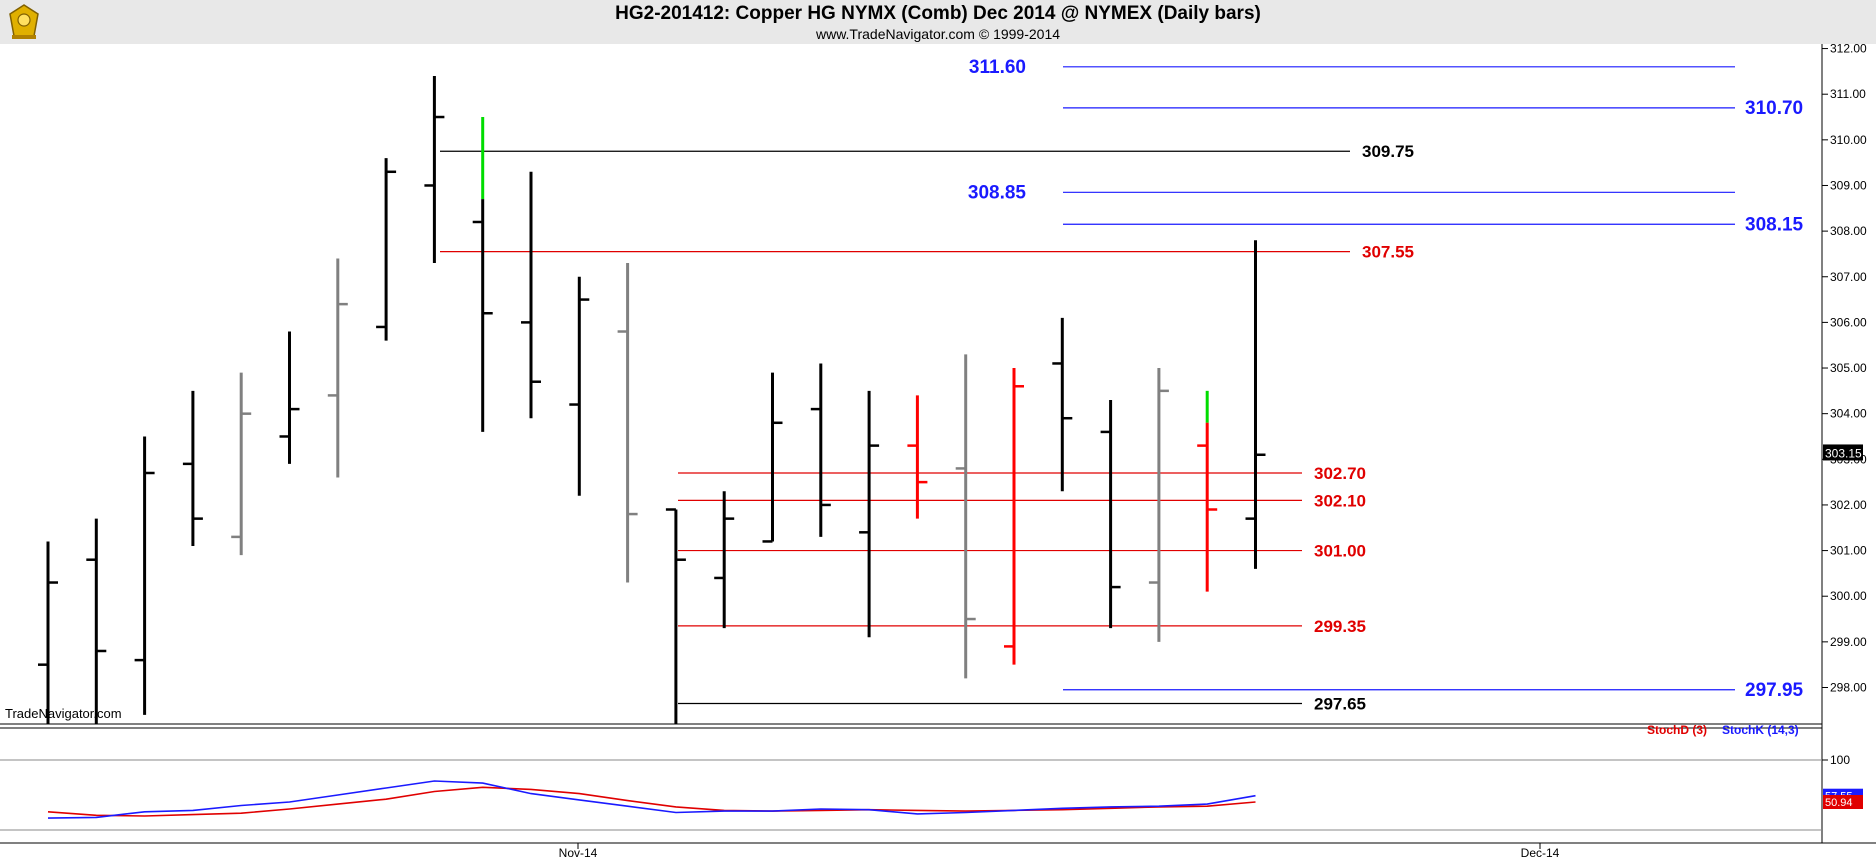 This screenshot has height=863, width=1876. What do you see at coordinates (1388, 151) in the screenshot?
I see `price-level-label: 309.75` at bounding box center [1388, 151].